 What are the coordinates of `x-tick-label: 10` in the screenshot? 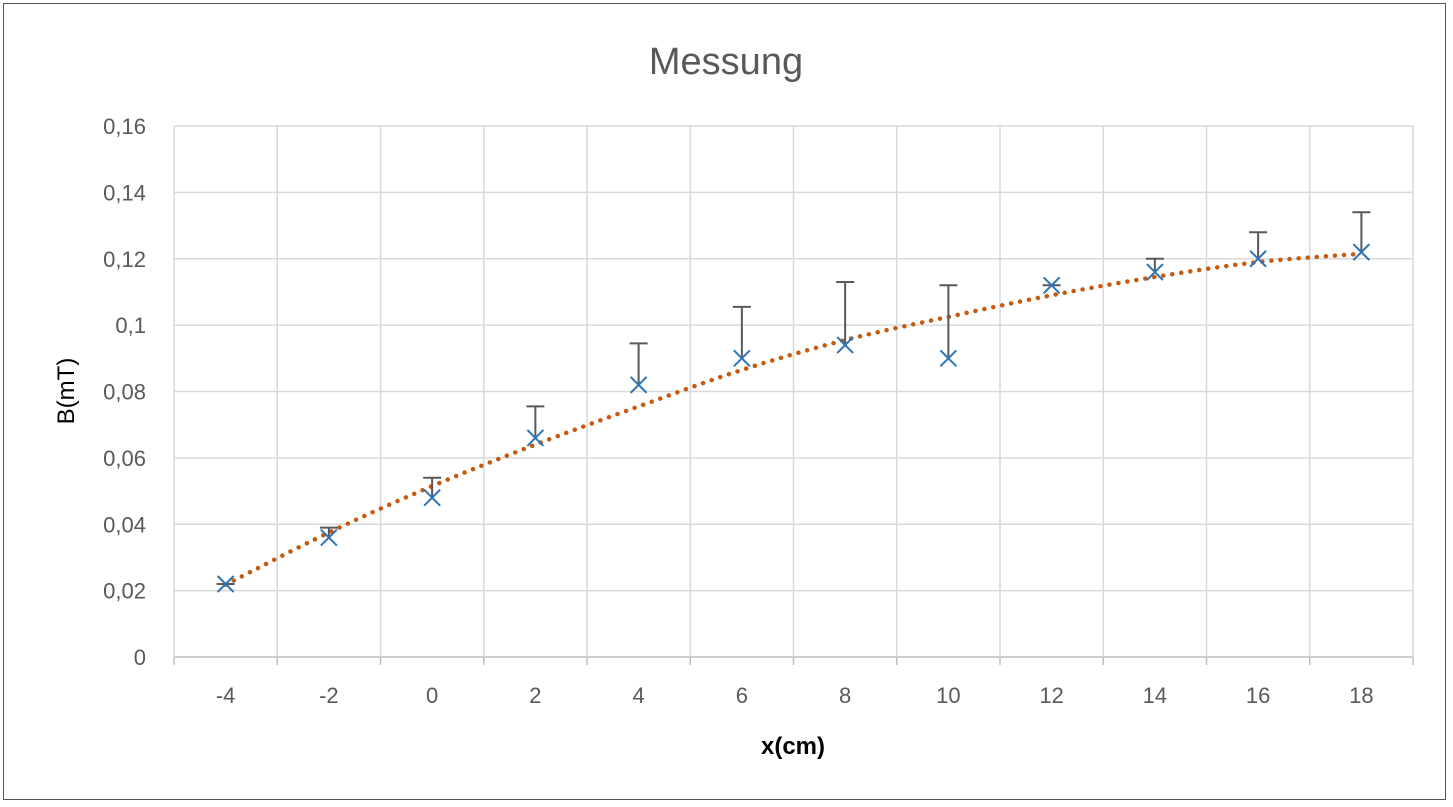 It's located at (948, 695).